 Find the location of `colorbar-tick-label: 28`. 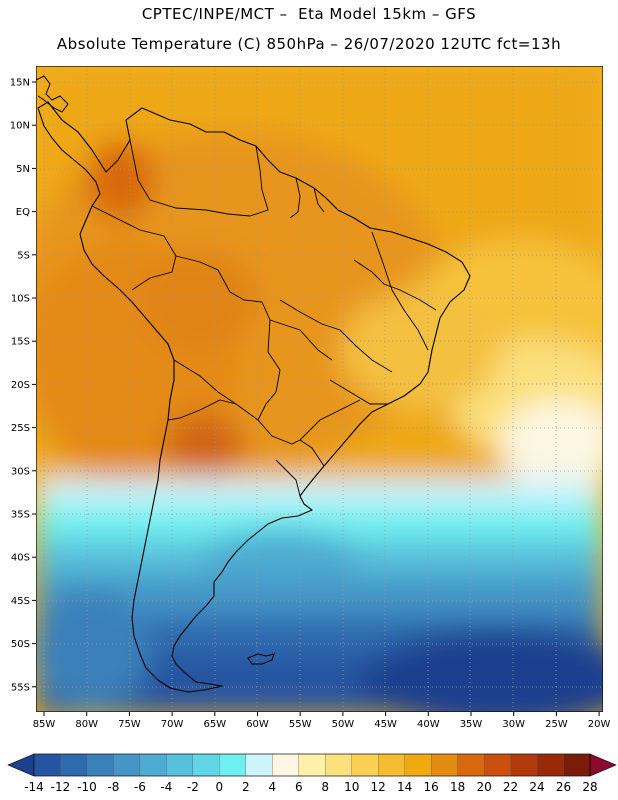

colorbar-tick-label: 28 is located at coordinates (589, 787).